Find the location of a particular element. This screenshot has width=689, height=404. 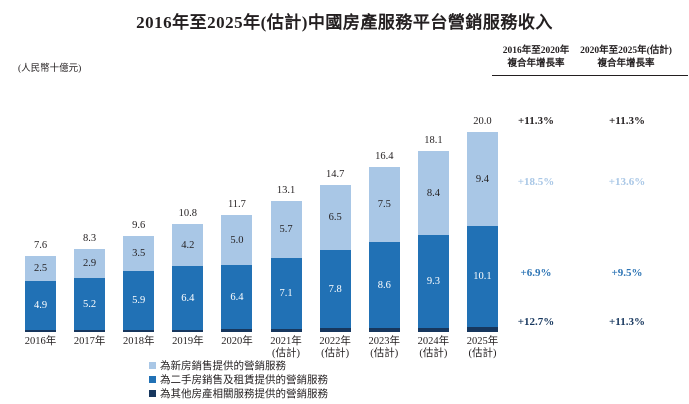

x-axis-label: 2019年 is located at coordinates (188, 342).